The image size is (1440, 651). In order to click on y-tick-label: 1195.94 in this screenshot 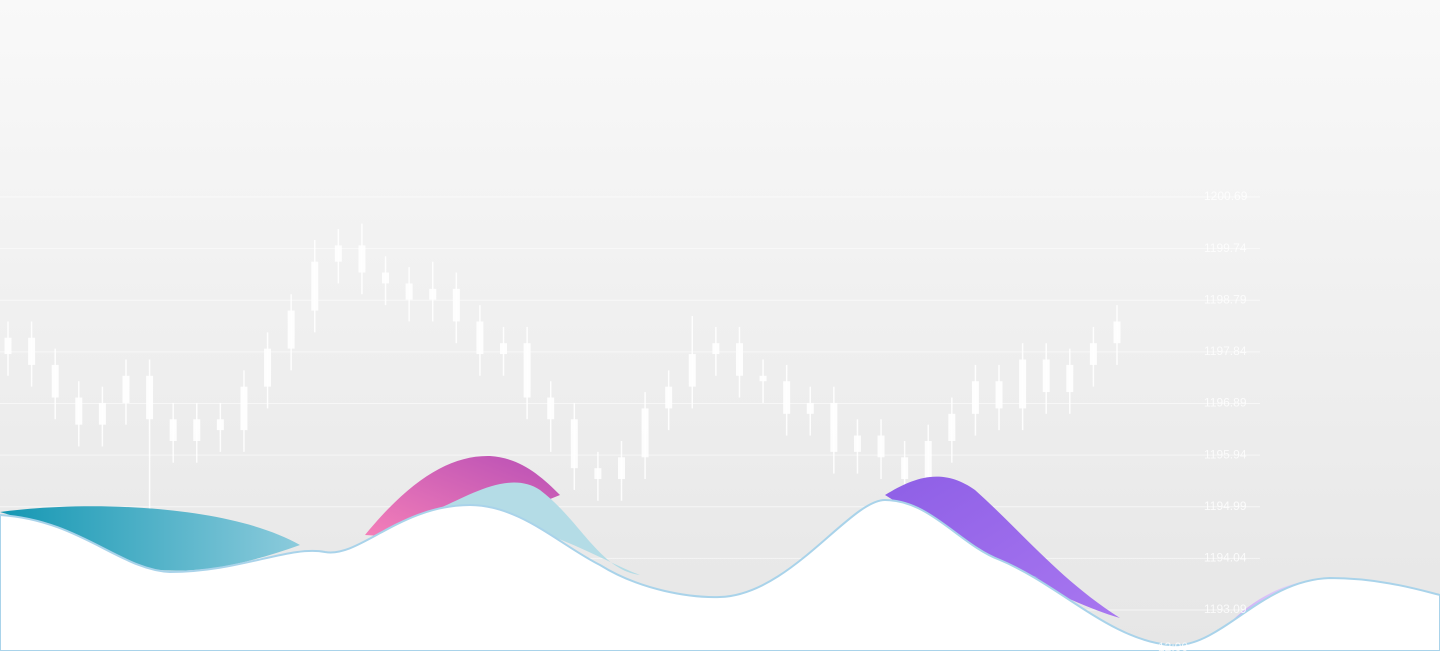, I will do `click(1225, 454)`.